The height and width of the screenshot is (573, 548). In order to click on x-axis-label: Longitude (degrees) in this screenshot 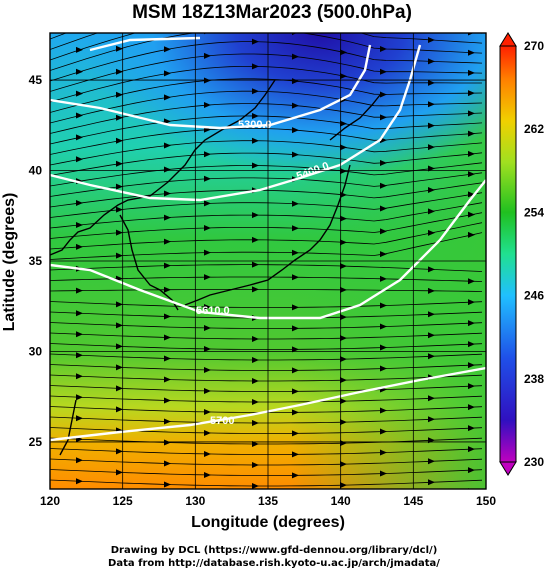, I will do `click(268, 522)`.